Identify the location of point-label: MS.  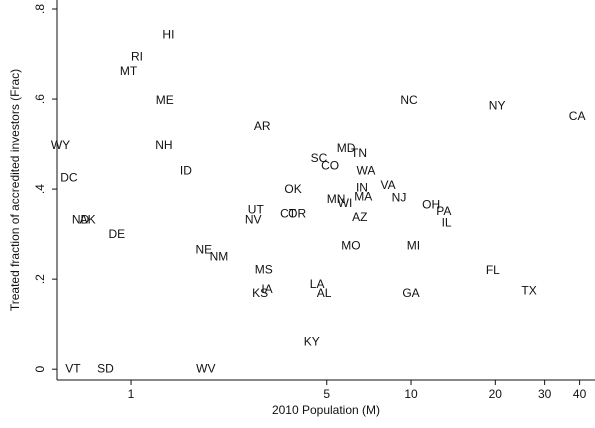
(264, 269).